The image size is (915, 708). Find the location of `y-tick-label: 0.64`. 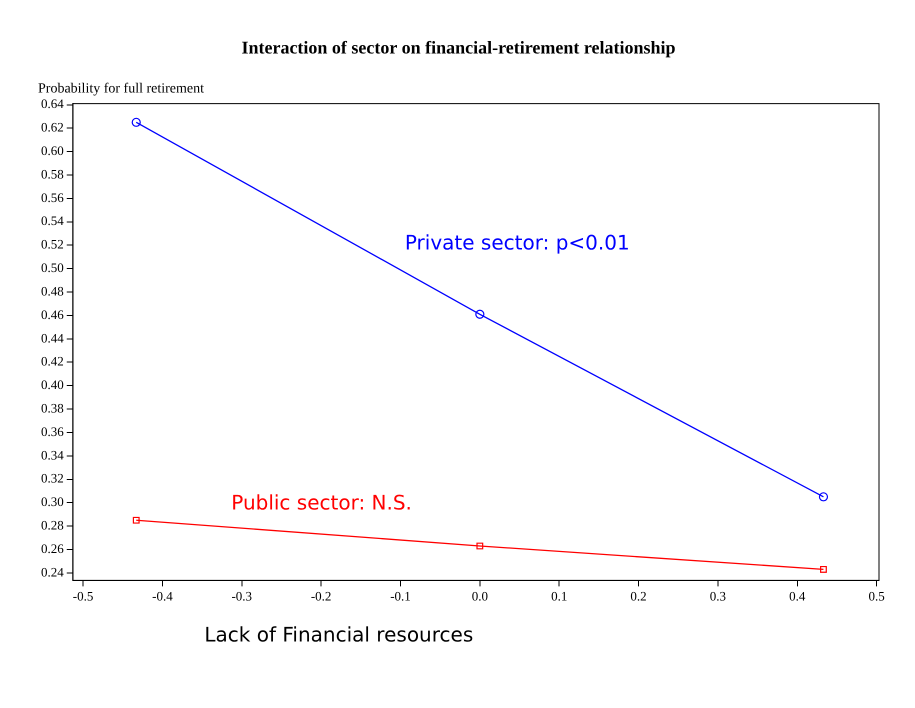

y-tick-label: 0.64 is located at coordinates (52, 104).